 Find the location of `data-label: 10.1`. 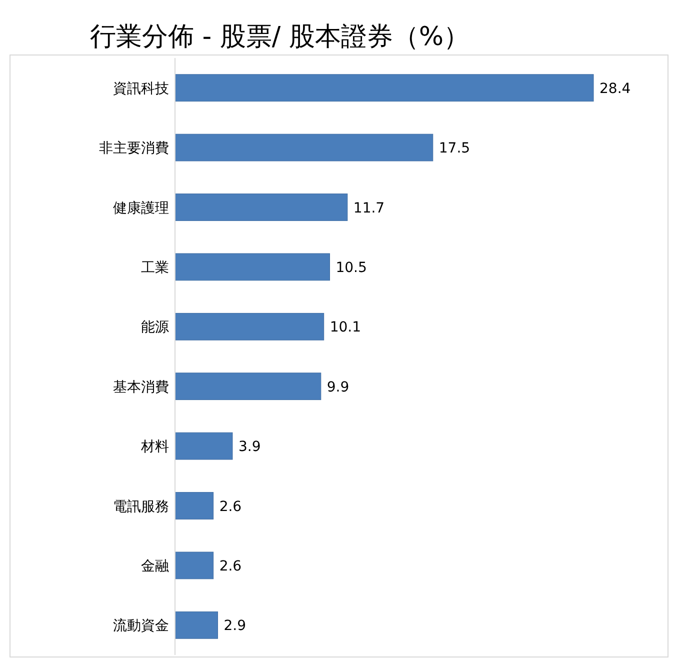

data-label: 10.1 is located at coordinates (346, 328).